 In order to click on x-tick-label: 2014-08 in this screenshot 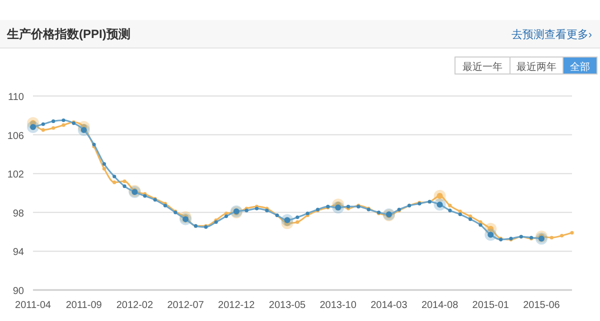, I will do `click(440, 305)`.